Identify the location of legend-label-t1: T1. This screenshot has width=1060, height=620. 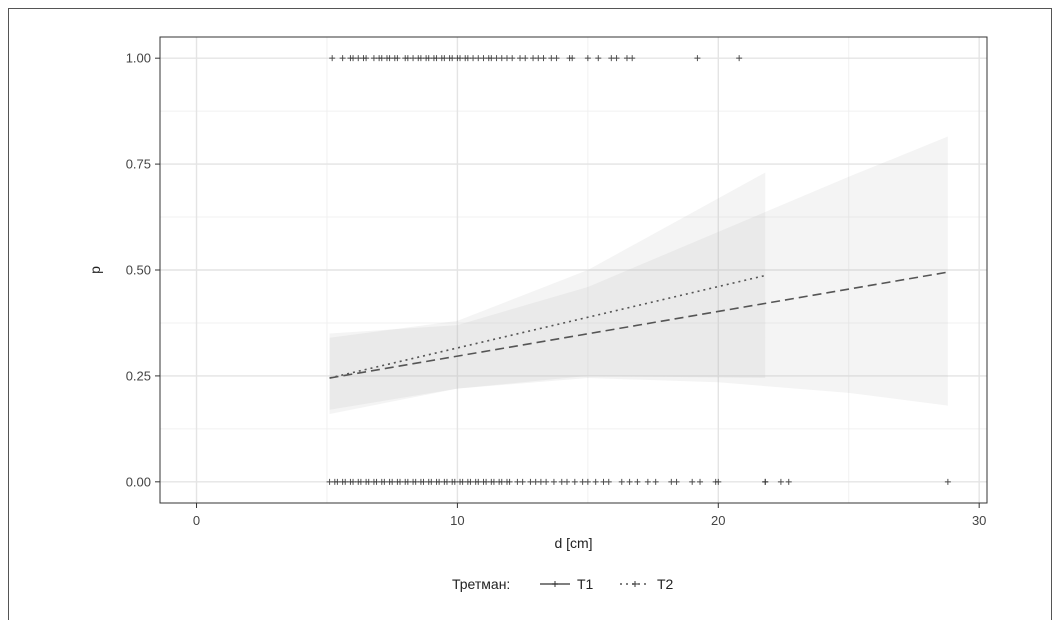
(585, 584).